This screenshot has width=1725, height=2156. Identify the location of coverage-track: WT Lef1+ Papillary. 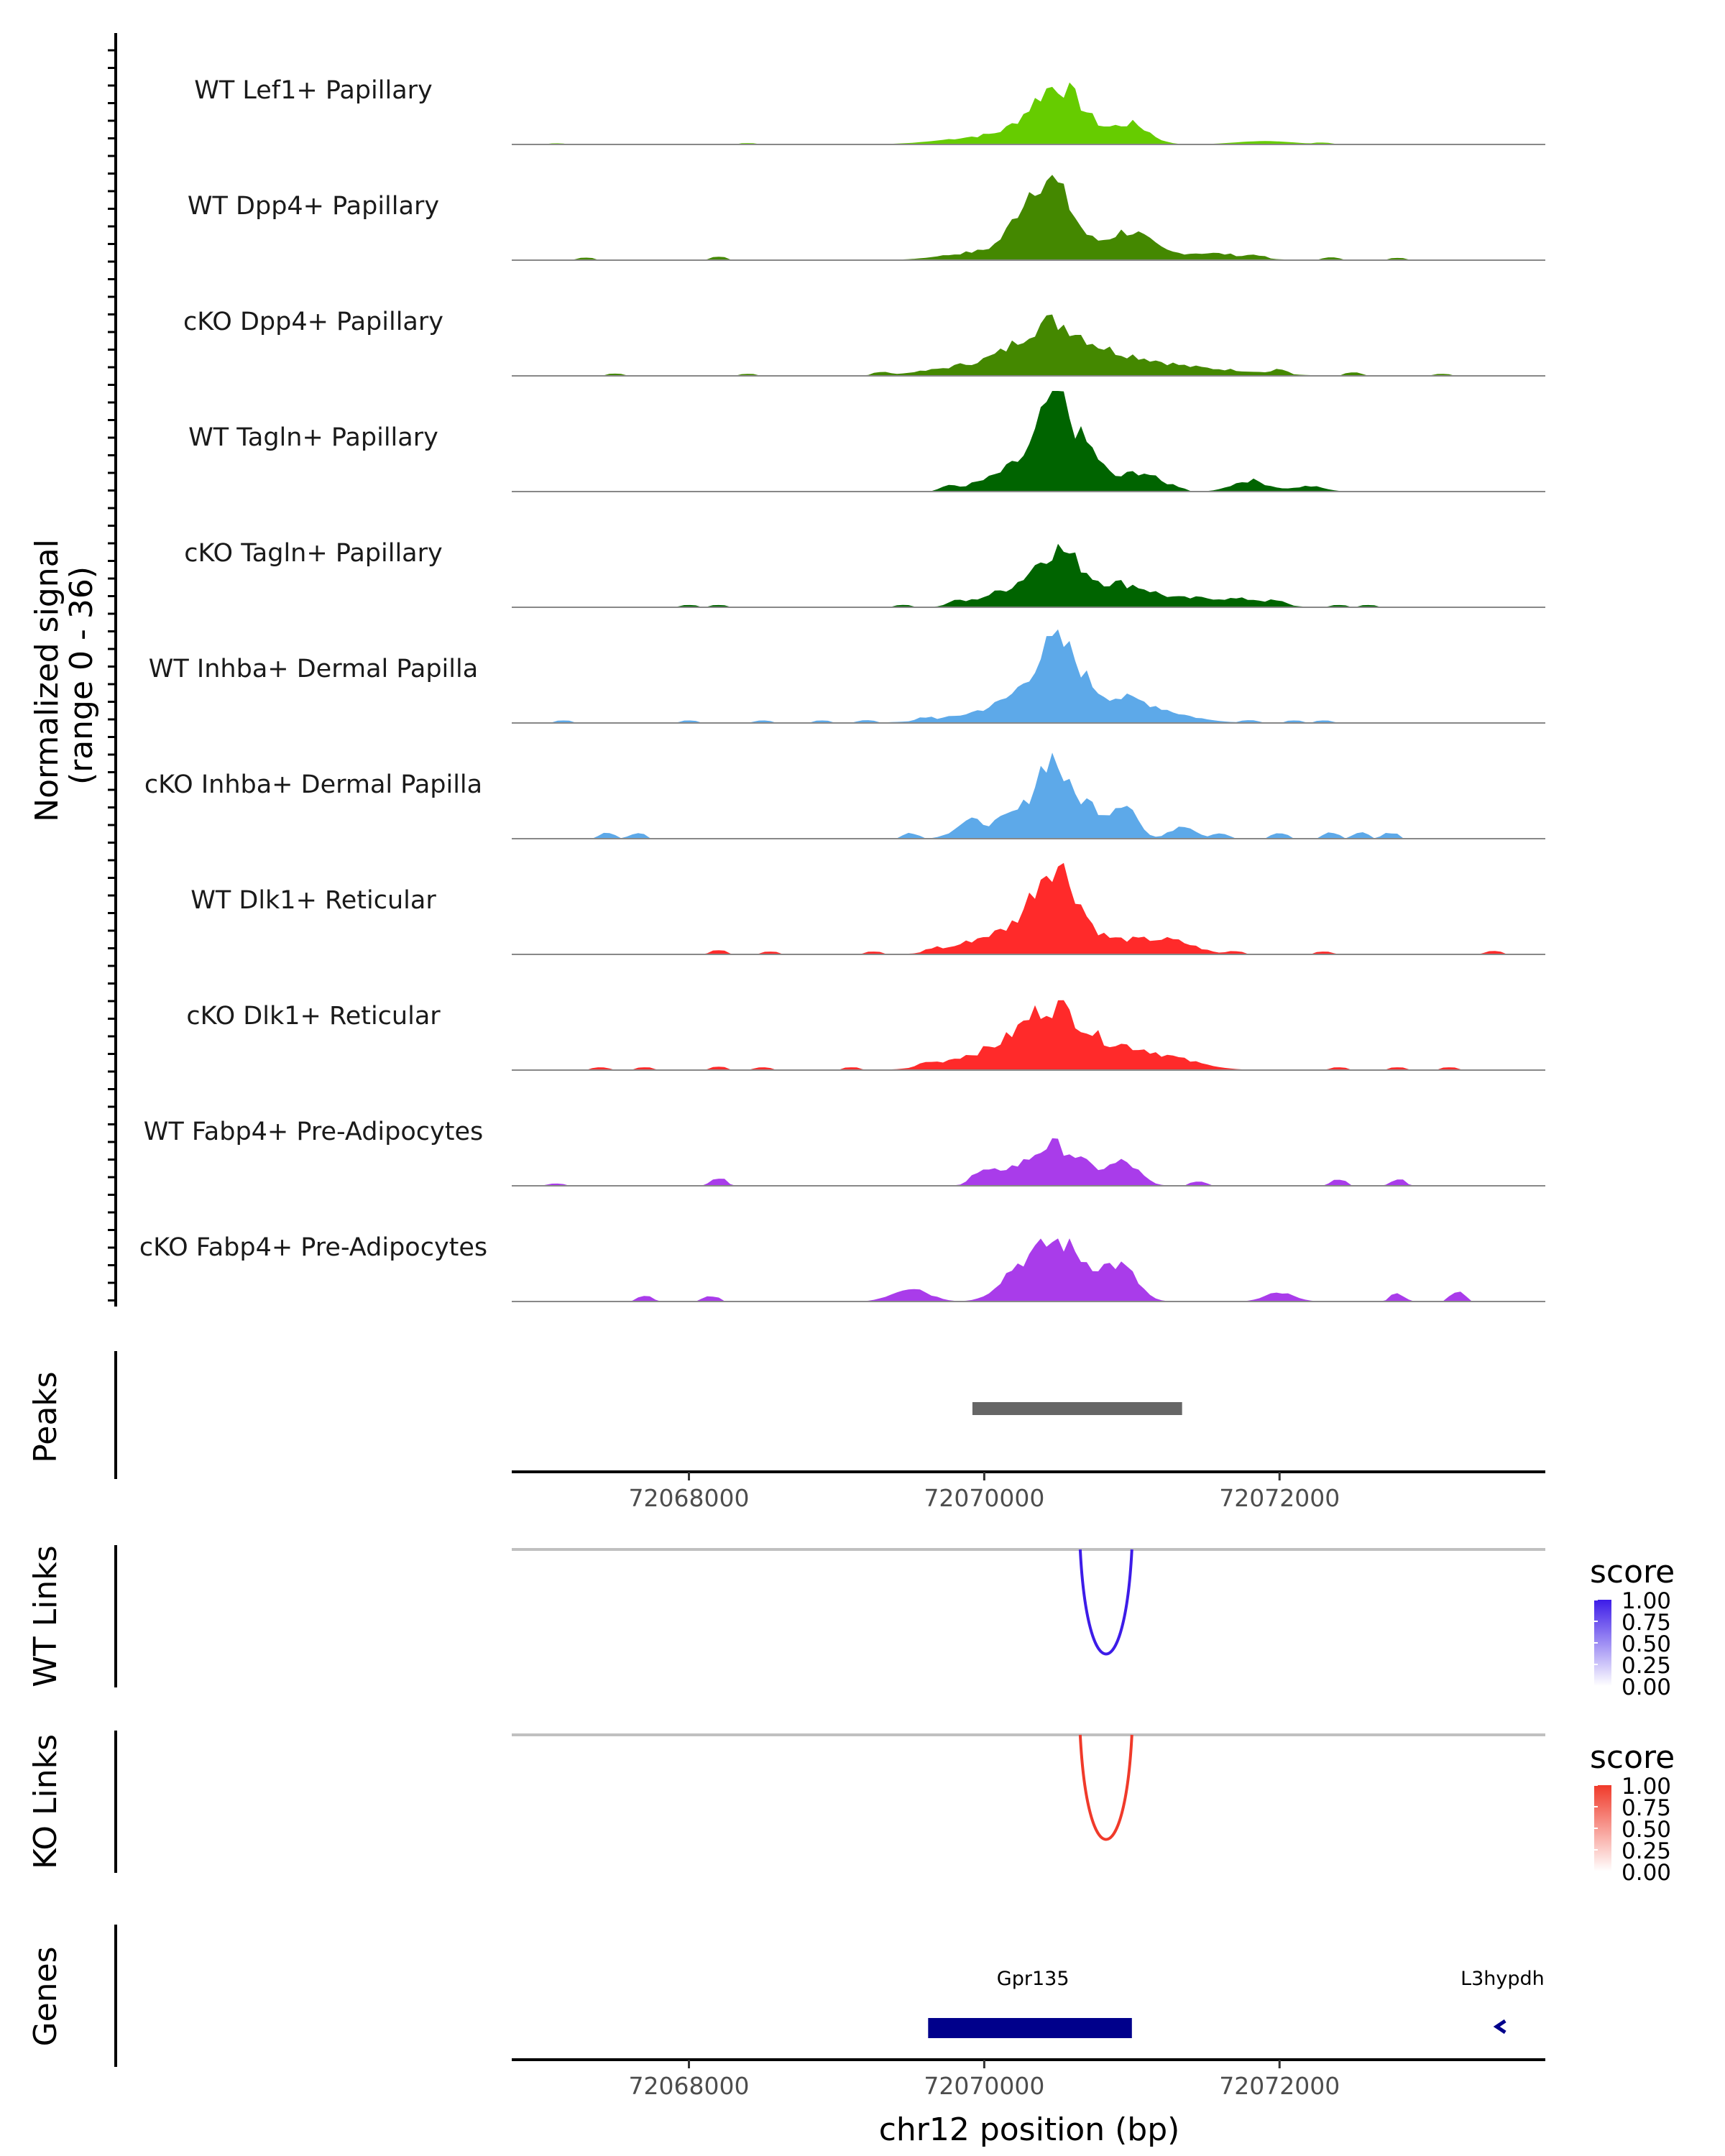
(869, 111).